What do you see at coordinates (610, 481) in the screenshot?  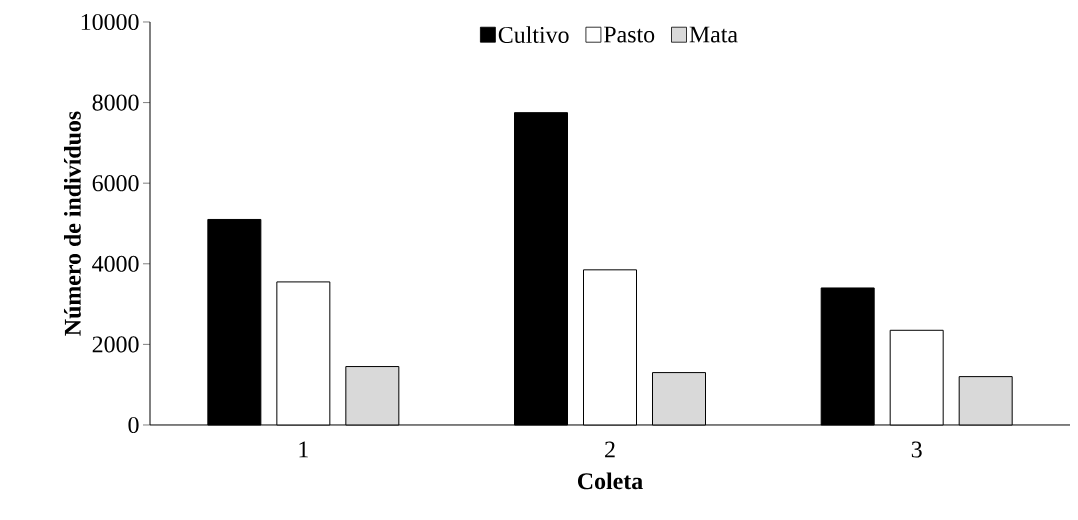 I see `x-axis-title: Coleta` at bounding box center [610, 481].